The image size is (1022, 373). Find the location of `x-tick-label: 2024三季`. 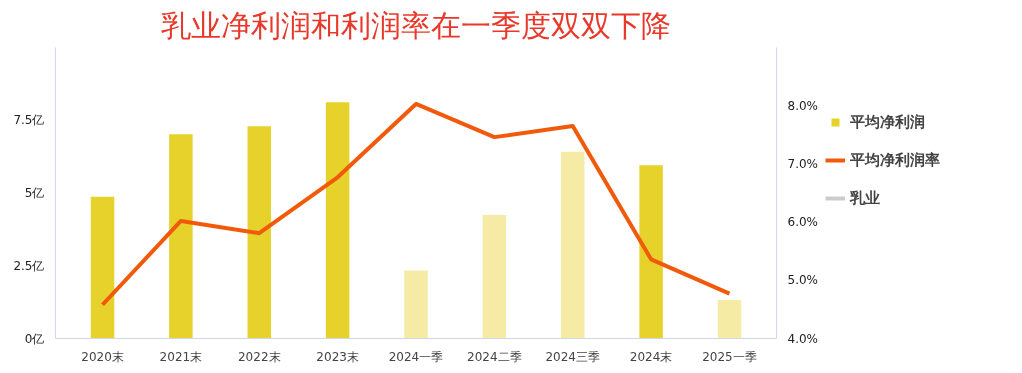

x-tick-label: 2024三季 is located at coordinates (573, 356).